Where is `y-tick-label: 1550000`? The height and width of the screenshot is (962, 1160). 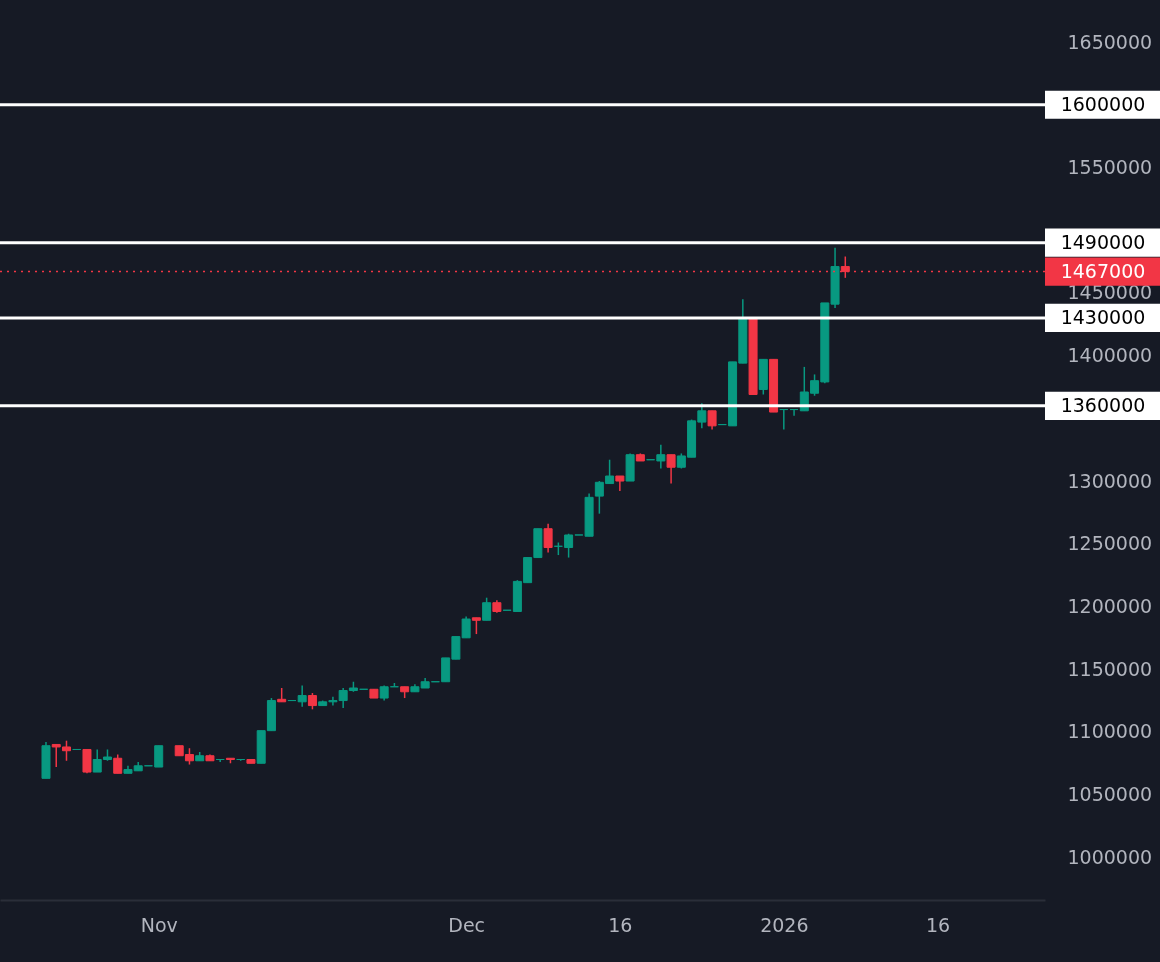 y-tick-label: 1550000 is located at coordinates (1110, 166).